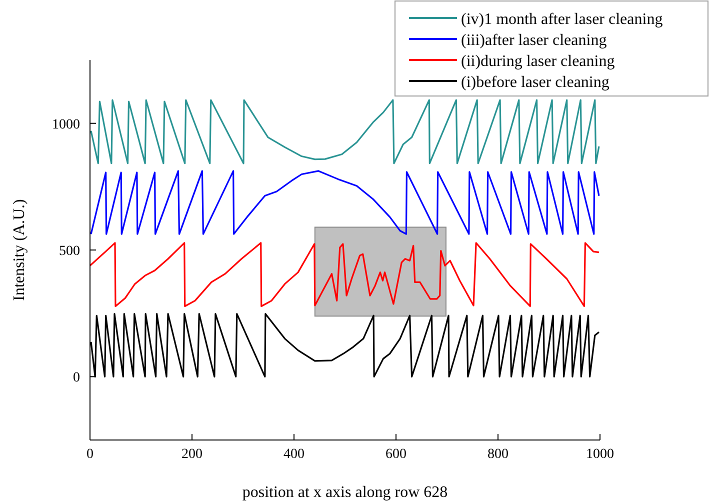 The width and height of the screenshot is (709, 504). What do you see at coordinates (345, 492) in the screenshot?
I see `x-axis-title: position at x axis along row 628` at bounding box center [345, 492].